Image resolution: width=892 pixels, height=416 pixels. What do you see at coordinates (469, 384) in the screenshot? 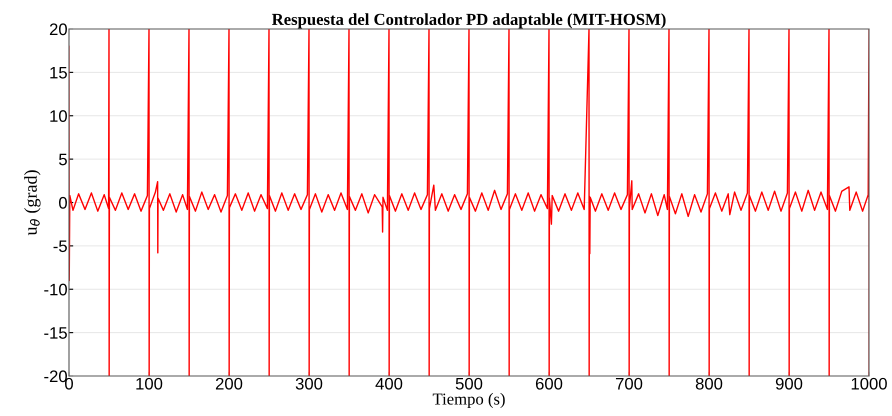
I see `x-tick-label: 500` at bounding box center [469, 384].